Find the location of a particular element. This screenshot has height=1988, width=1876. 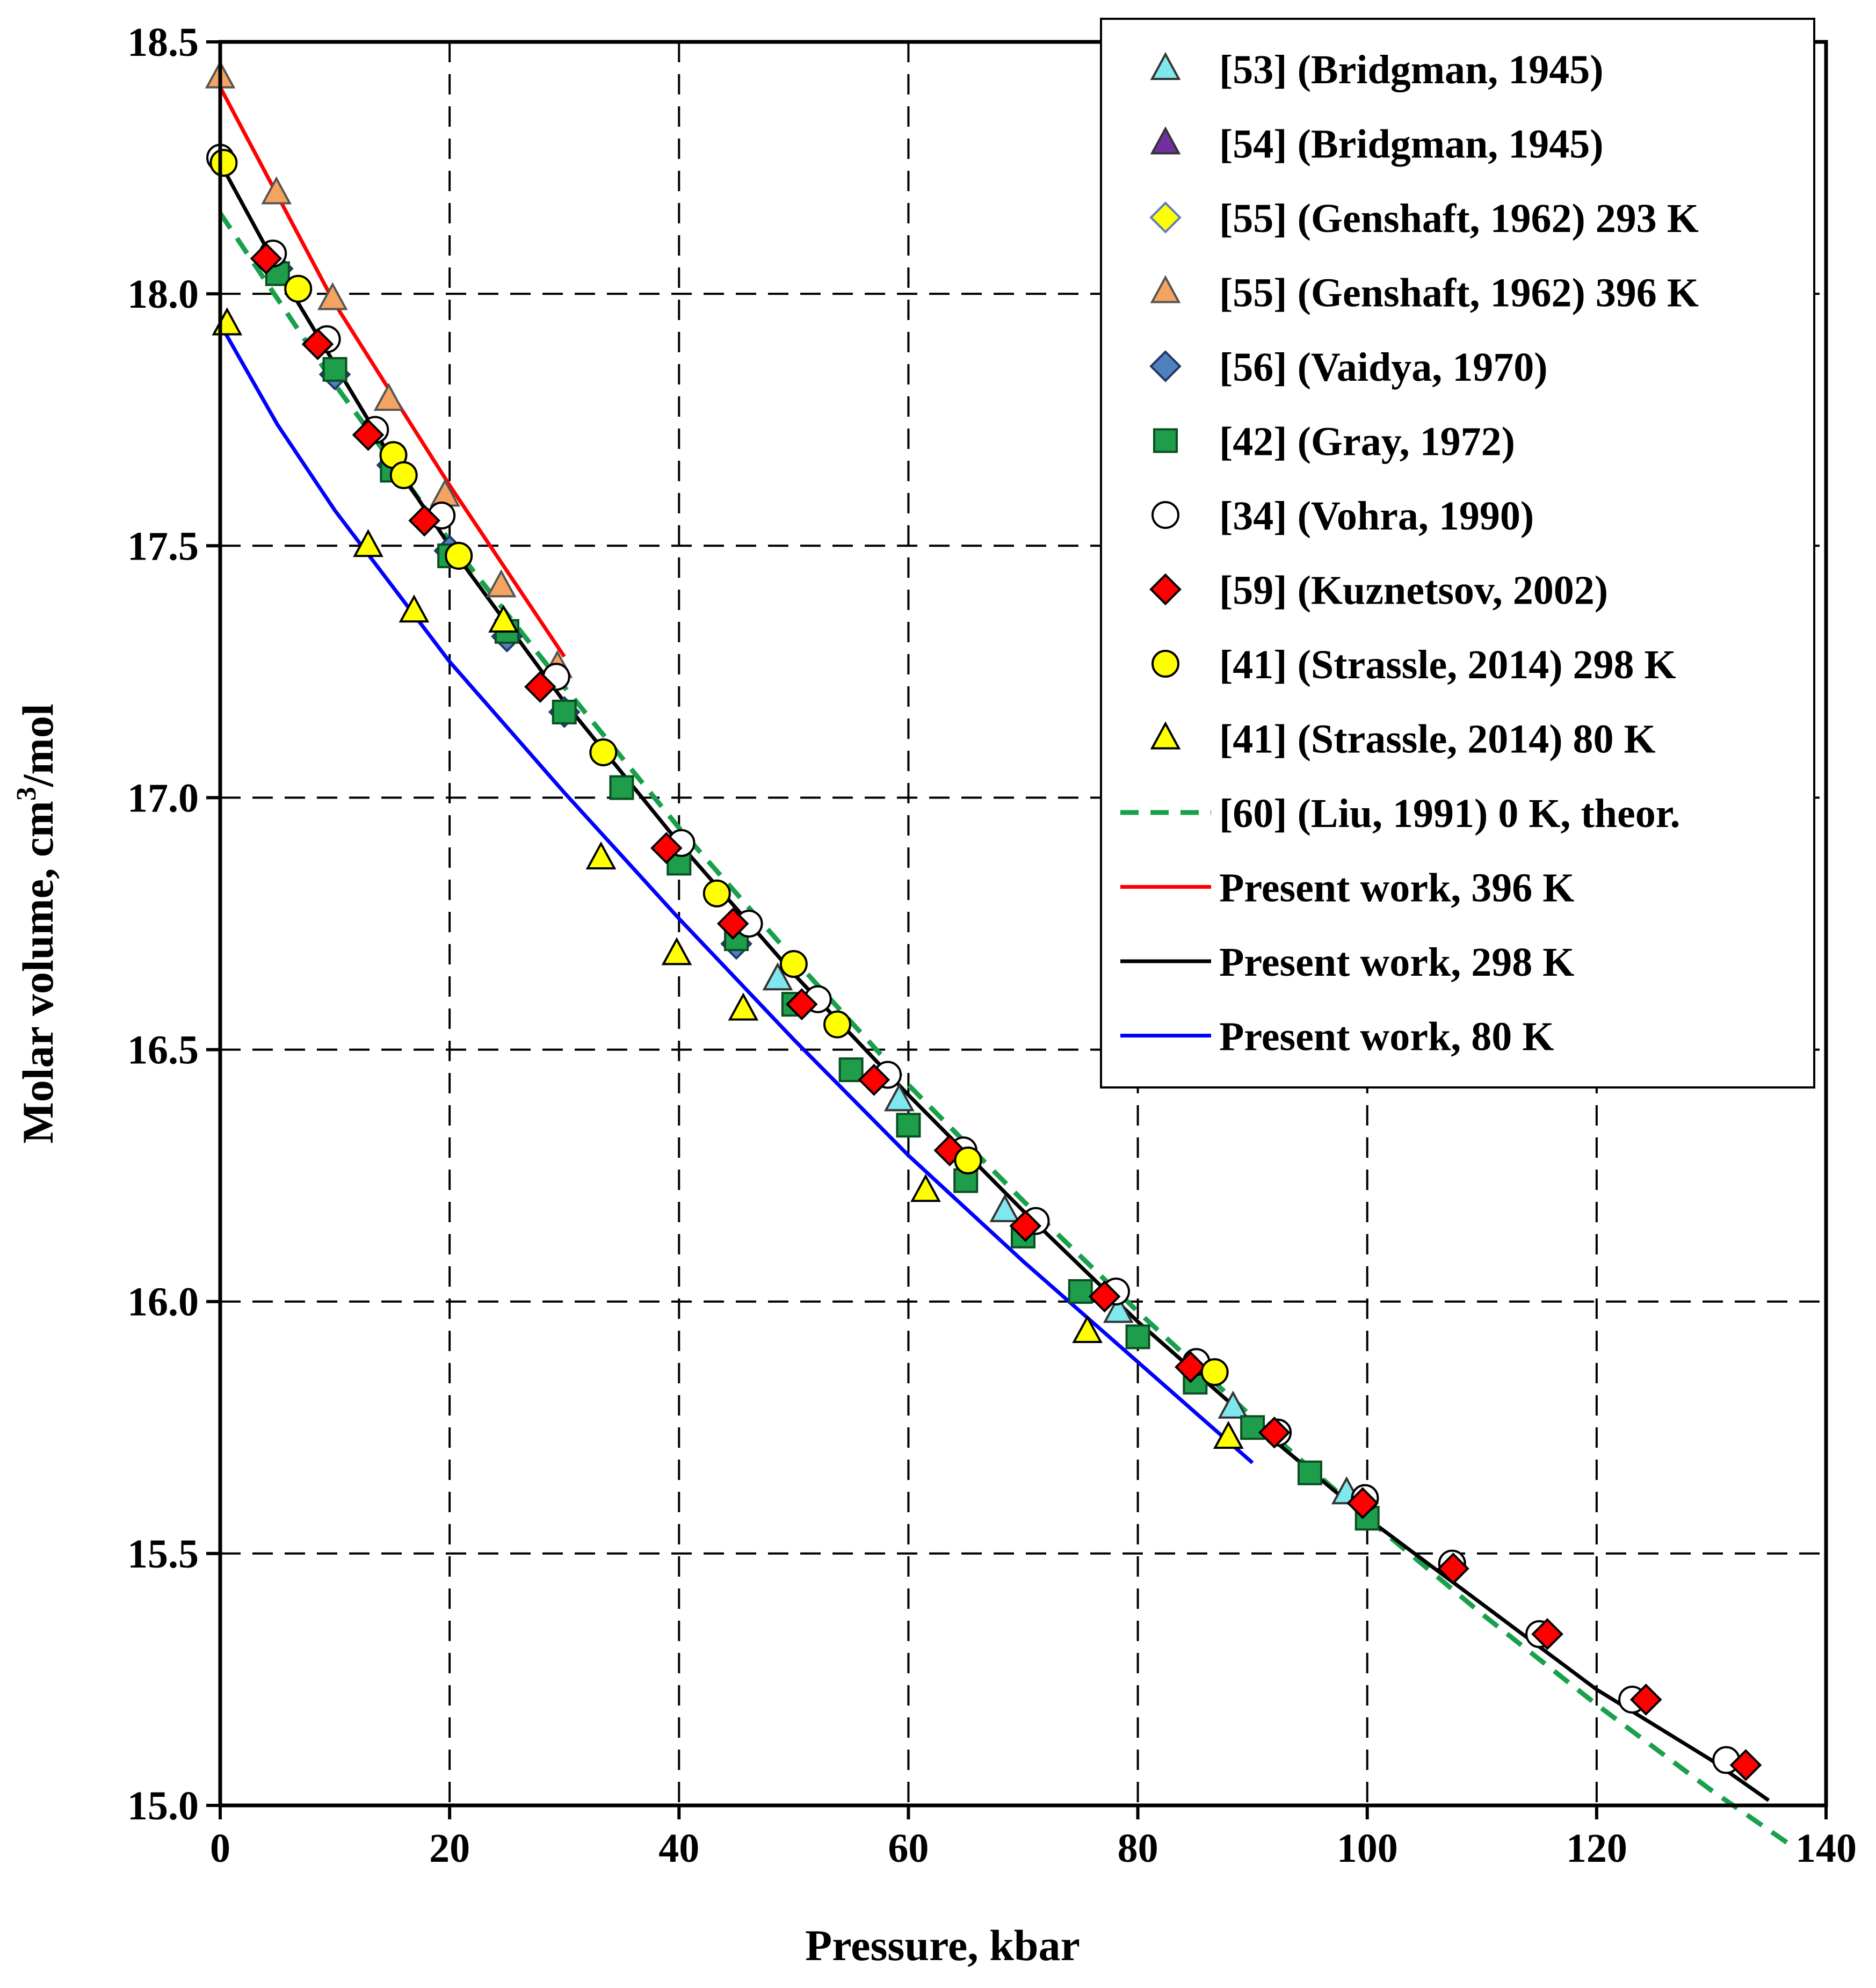

y-axis-title-main: Molar volume, cm is located at coordinates (37, 972).